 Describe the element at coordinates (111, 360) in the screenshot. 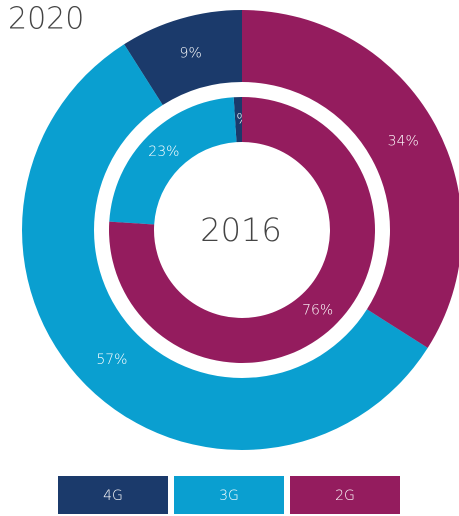

I see `slice-label: 57%` at that location.